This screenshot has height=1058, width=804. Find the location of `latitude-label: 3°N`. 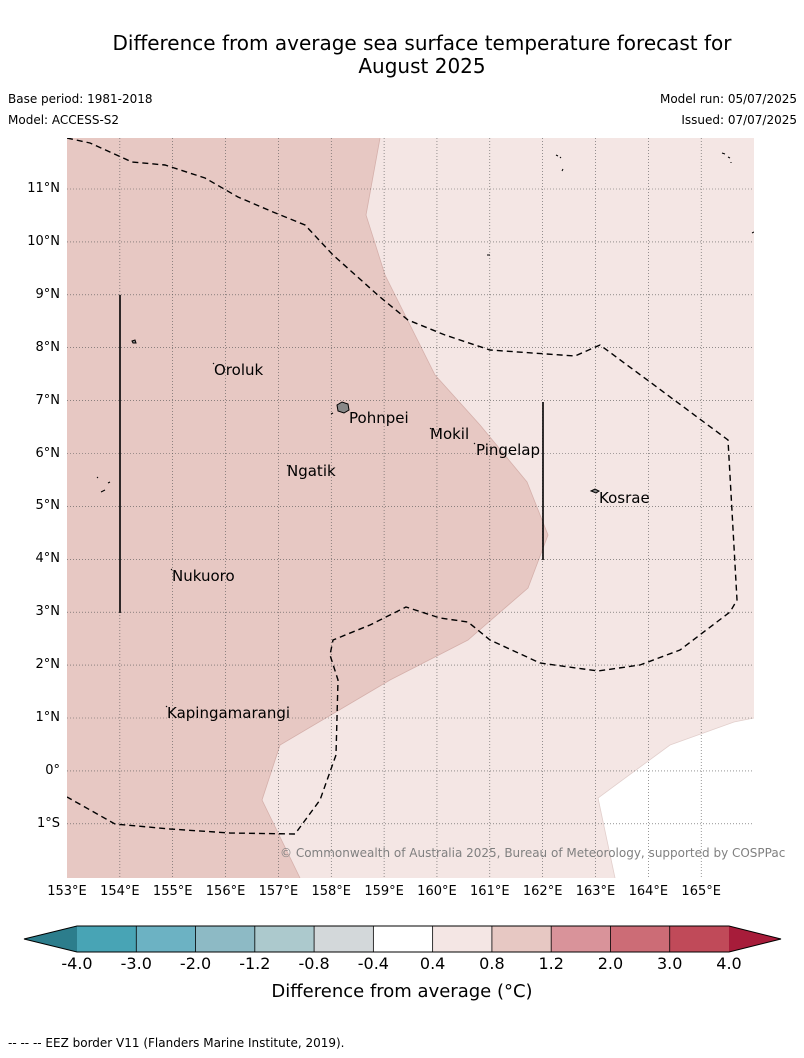

latitude-label: 3°N is located at coordinates (48, 612).